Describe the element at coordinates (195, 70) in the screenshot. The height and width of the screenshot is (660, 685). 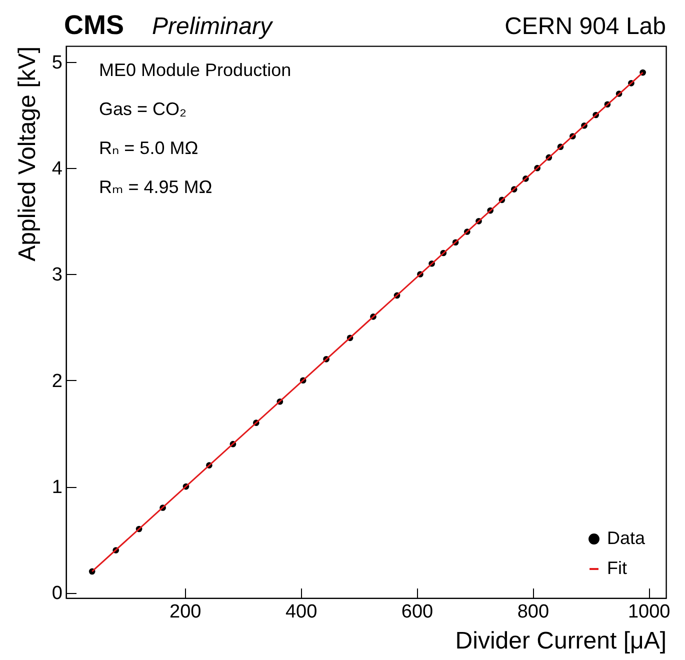
I see `annotation: ME0 Module Production` at that location.